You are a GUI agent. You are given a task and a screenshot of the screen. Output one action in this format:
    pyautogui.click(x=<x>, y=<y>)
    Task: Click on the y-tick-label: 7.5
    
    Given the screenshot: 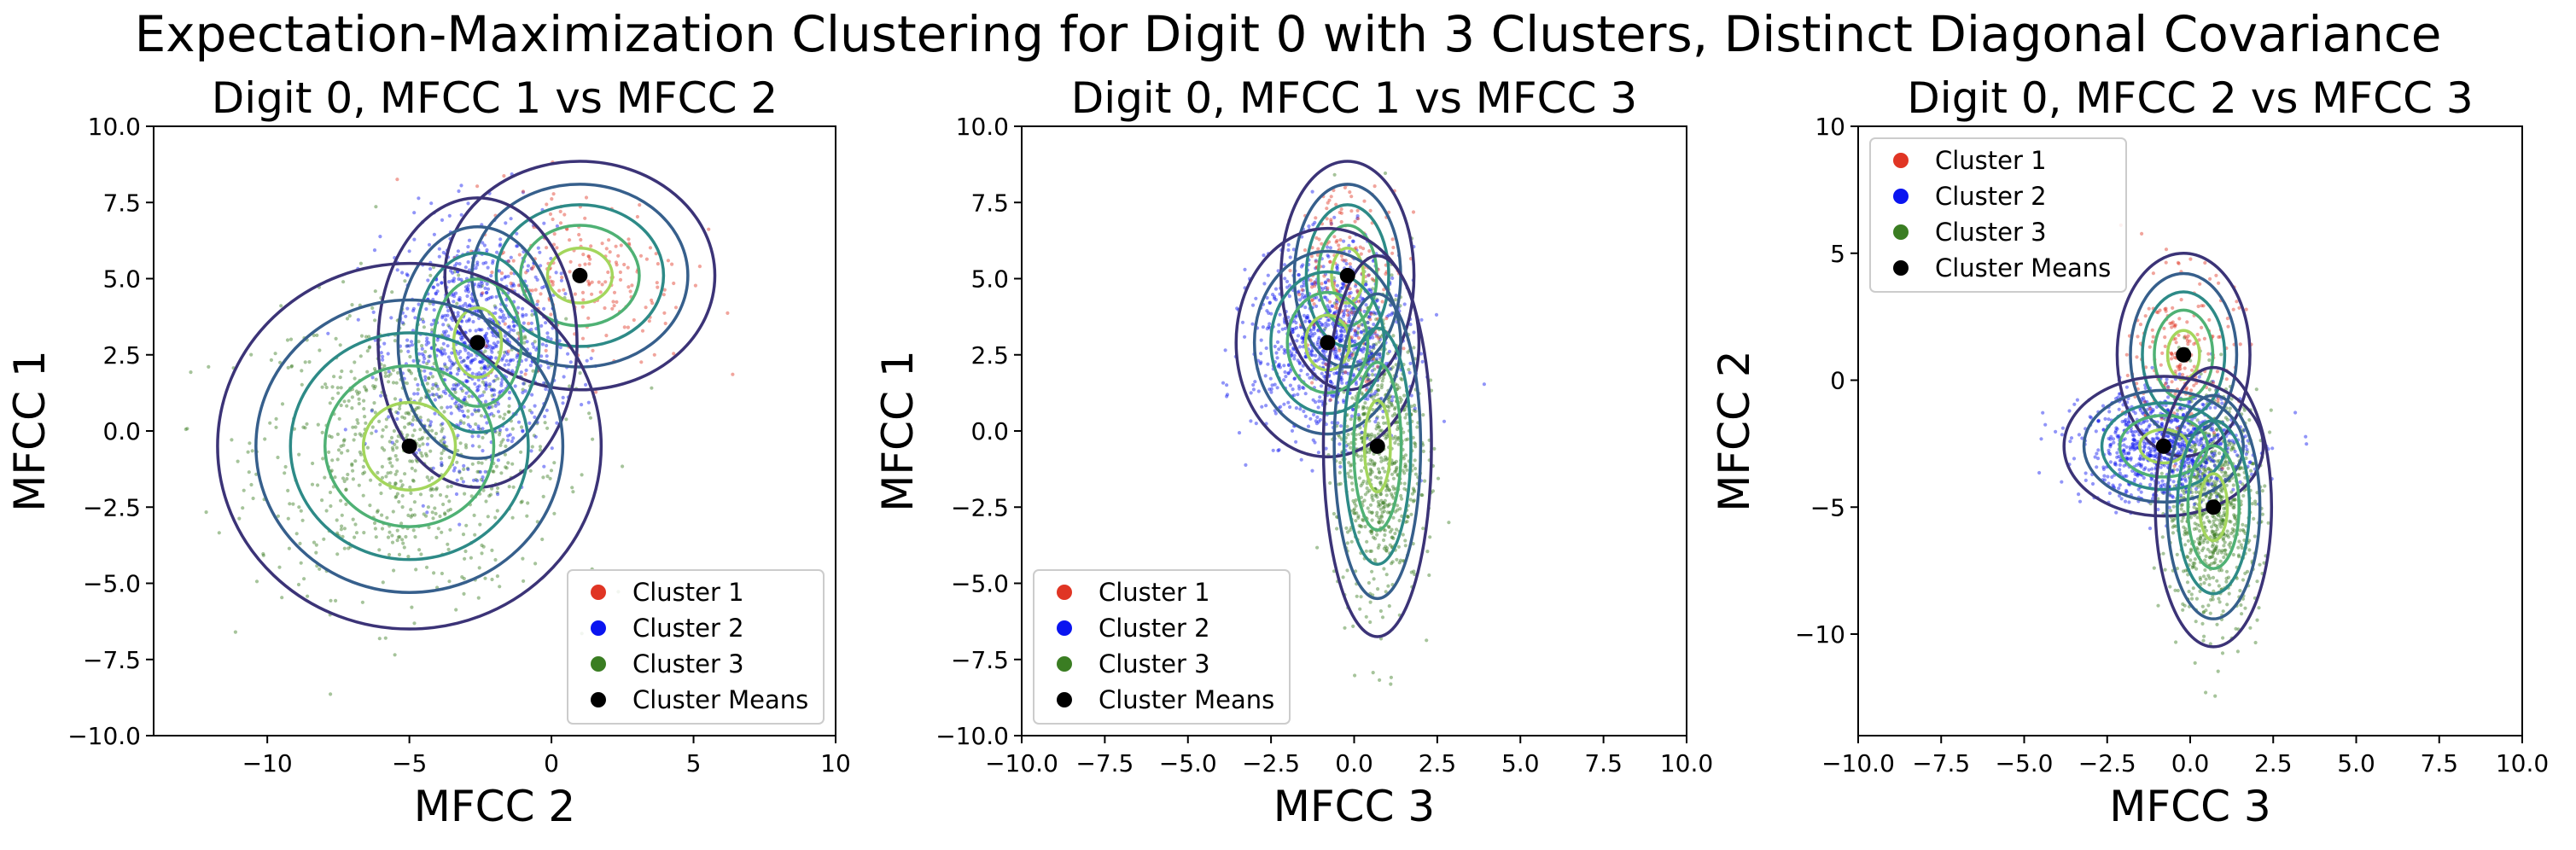 What is the action you would take?
    pyautogui.click(x=121, y=203)
    